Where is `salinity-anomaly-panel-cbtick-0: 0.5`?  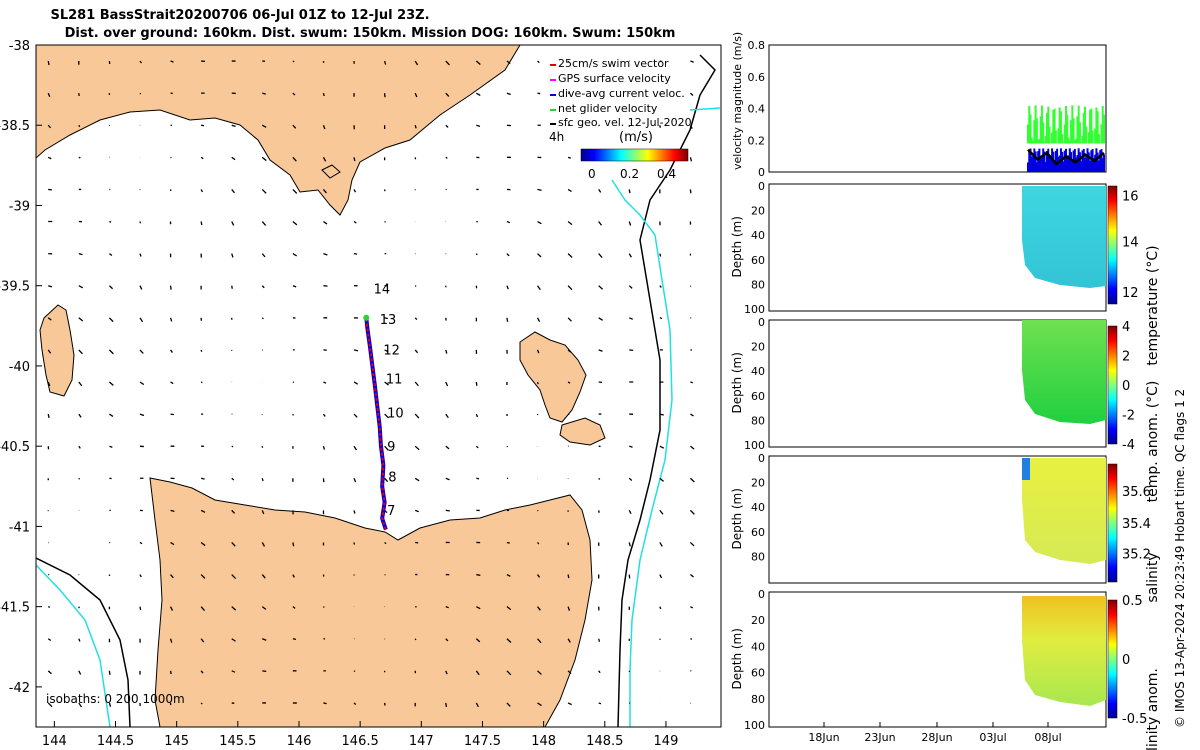 salinity-anomaly-panel-cbtick-0: 0.5 is located at coordinates (1132, 601).